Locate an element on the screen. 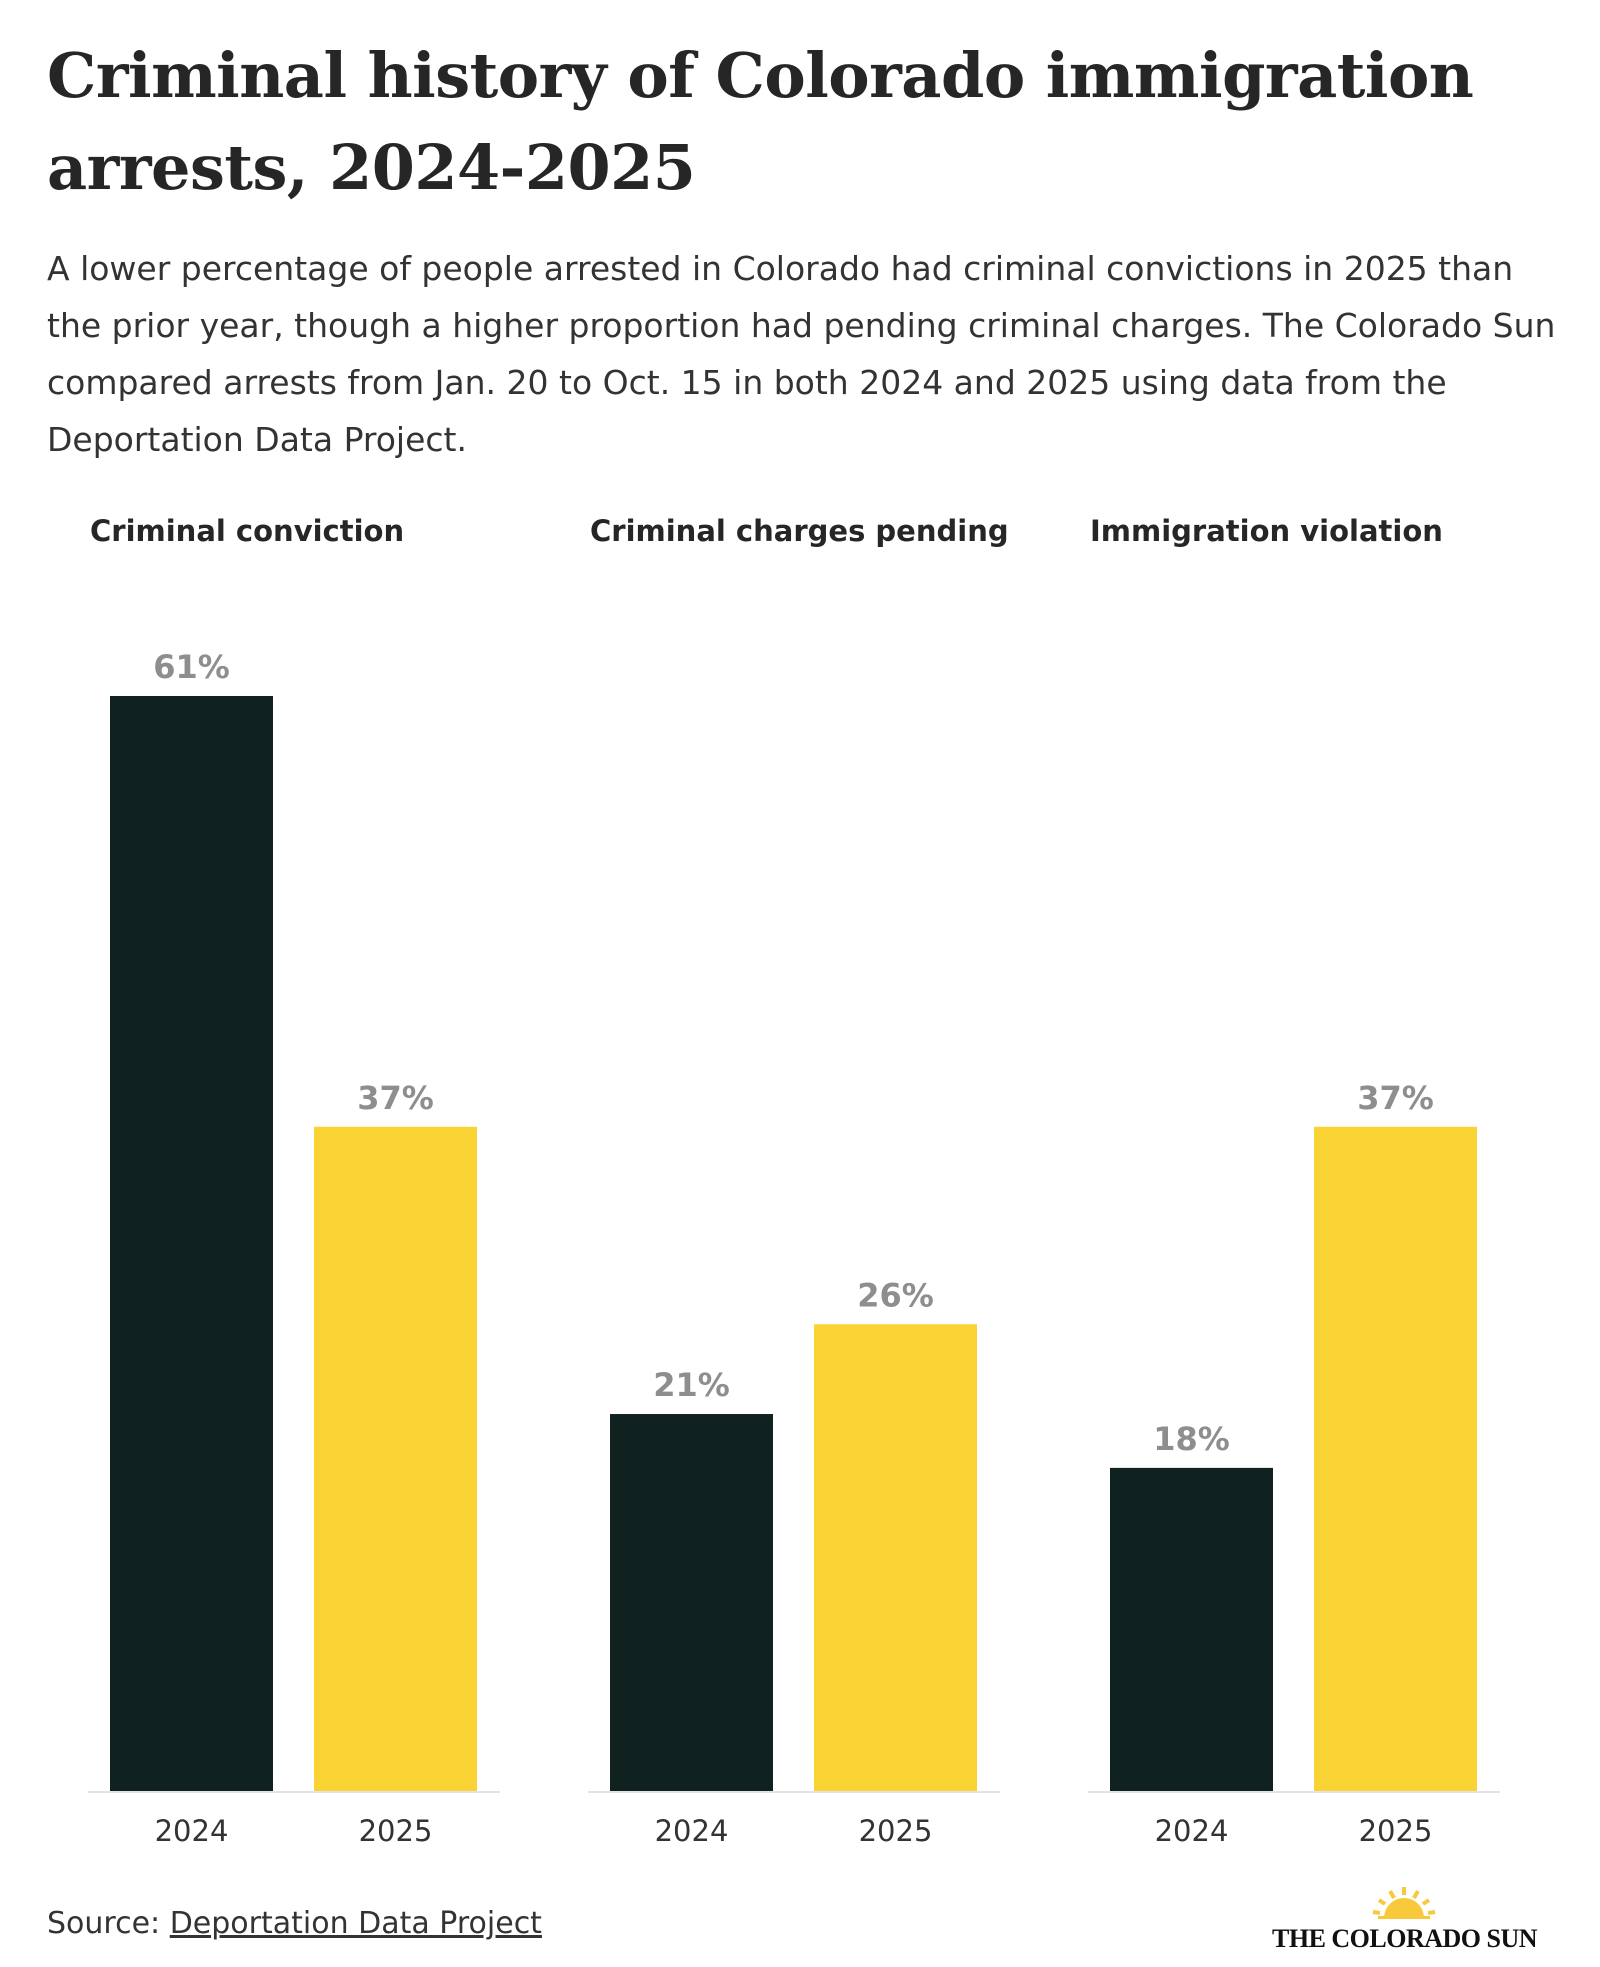 The width and height of the screenshot is (1600, 1967). value-label: 18% is located at coordinates (1191, 1439).